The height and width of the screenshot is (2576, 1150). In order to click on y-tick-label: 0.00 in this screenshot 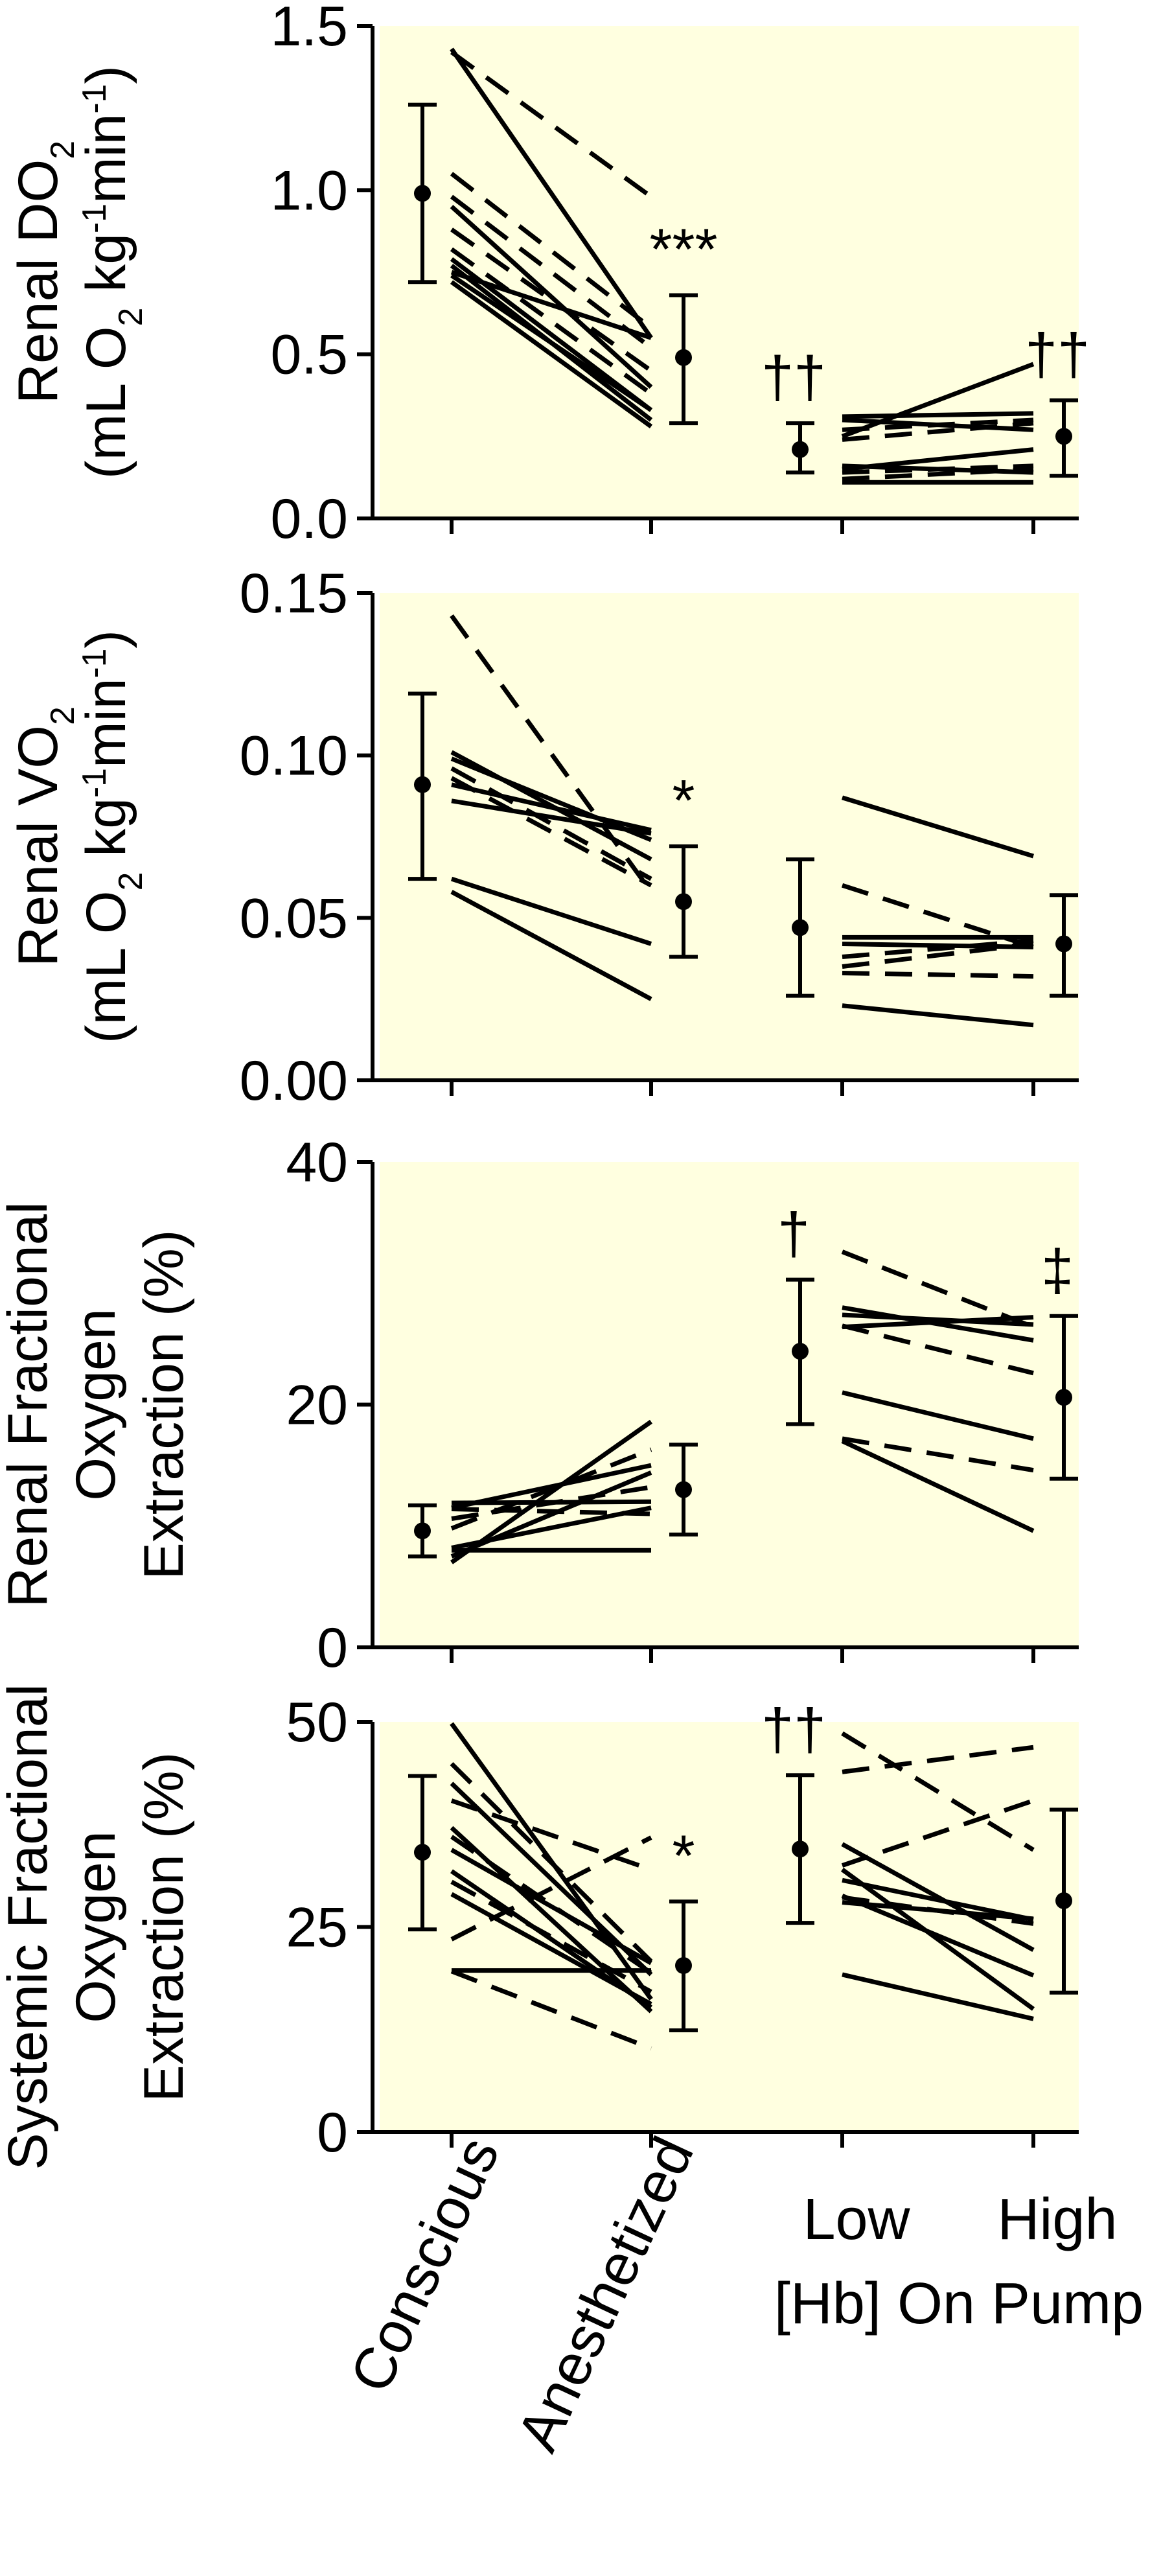, I will do `click(294, 1081)`.